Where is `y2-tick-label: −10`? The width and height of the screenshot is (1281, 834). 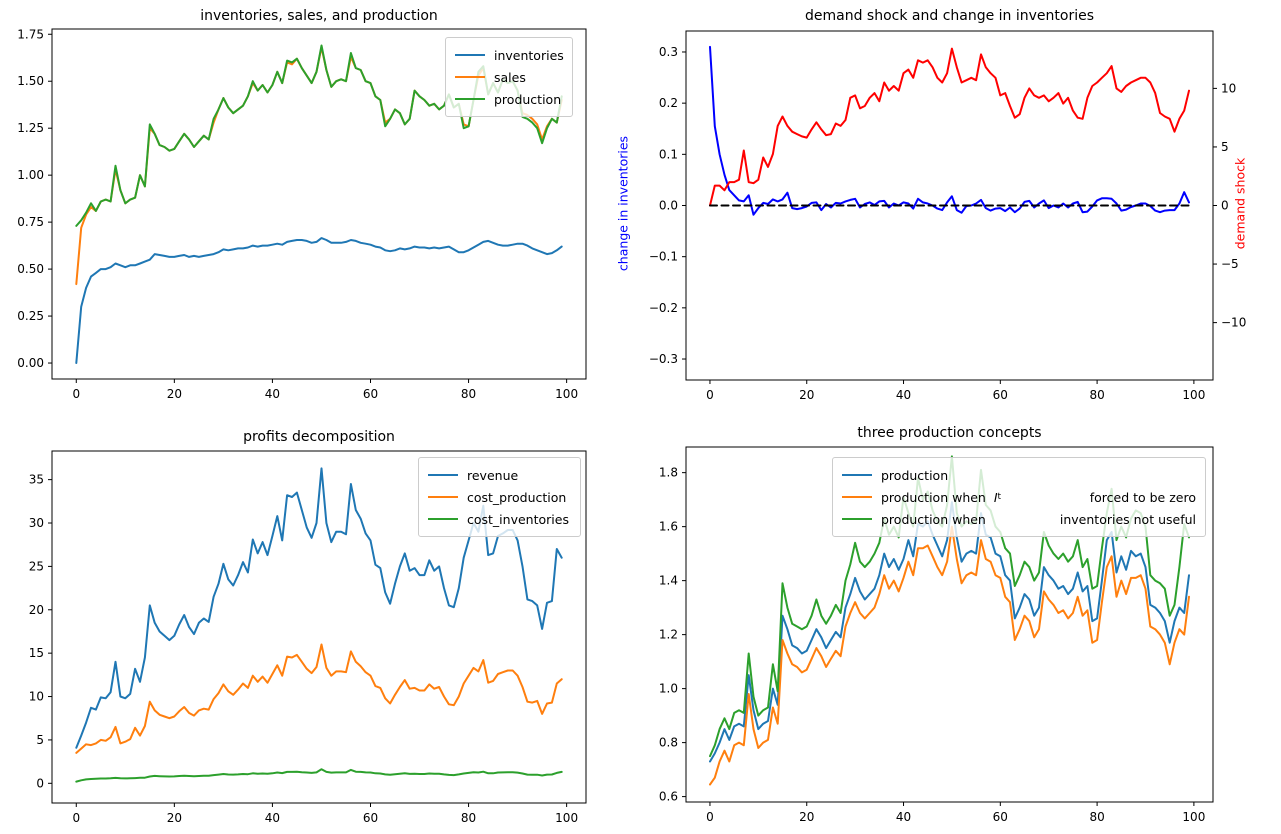 y2-tick-label: −10 is located at coordinates (1233, 323).